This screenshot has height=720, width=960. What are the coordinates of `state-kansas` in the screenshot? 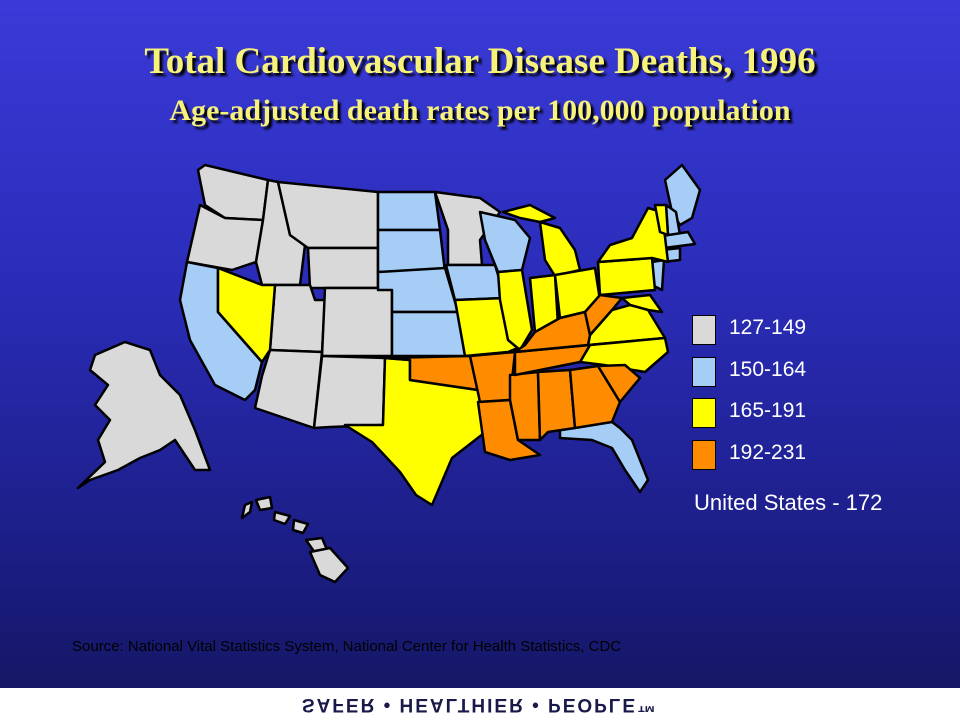 It's located at (428, 334).